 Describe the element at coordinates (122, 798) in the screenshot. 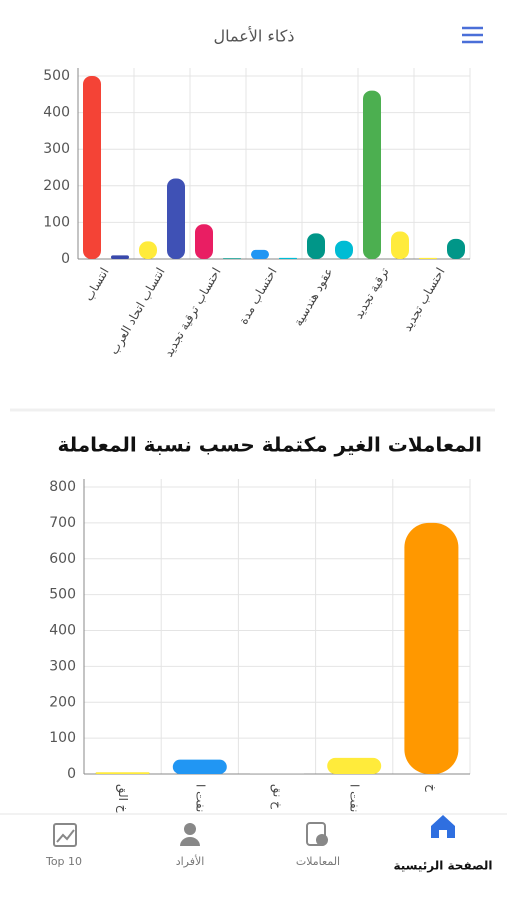

I see `x-tick-label: خ الق` at that location.